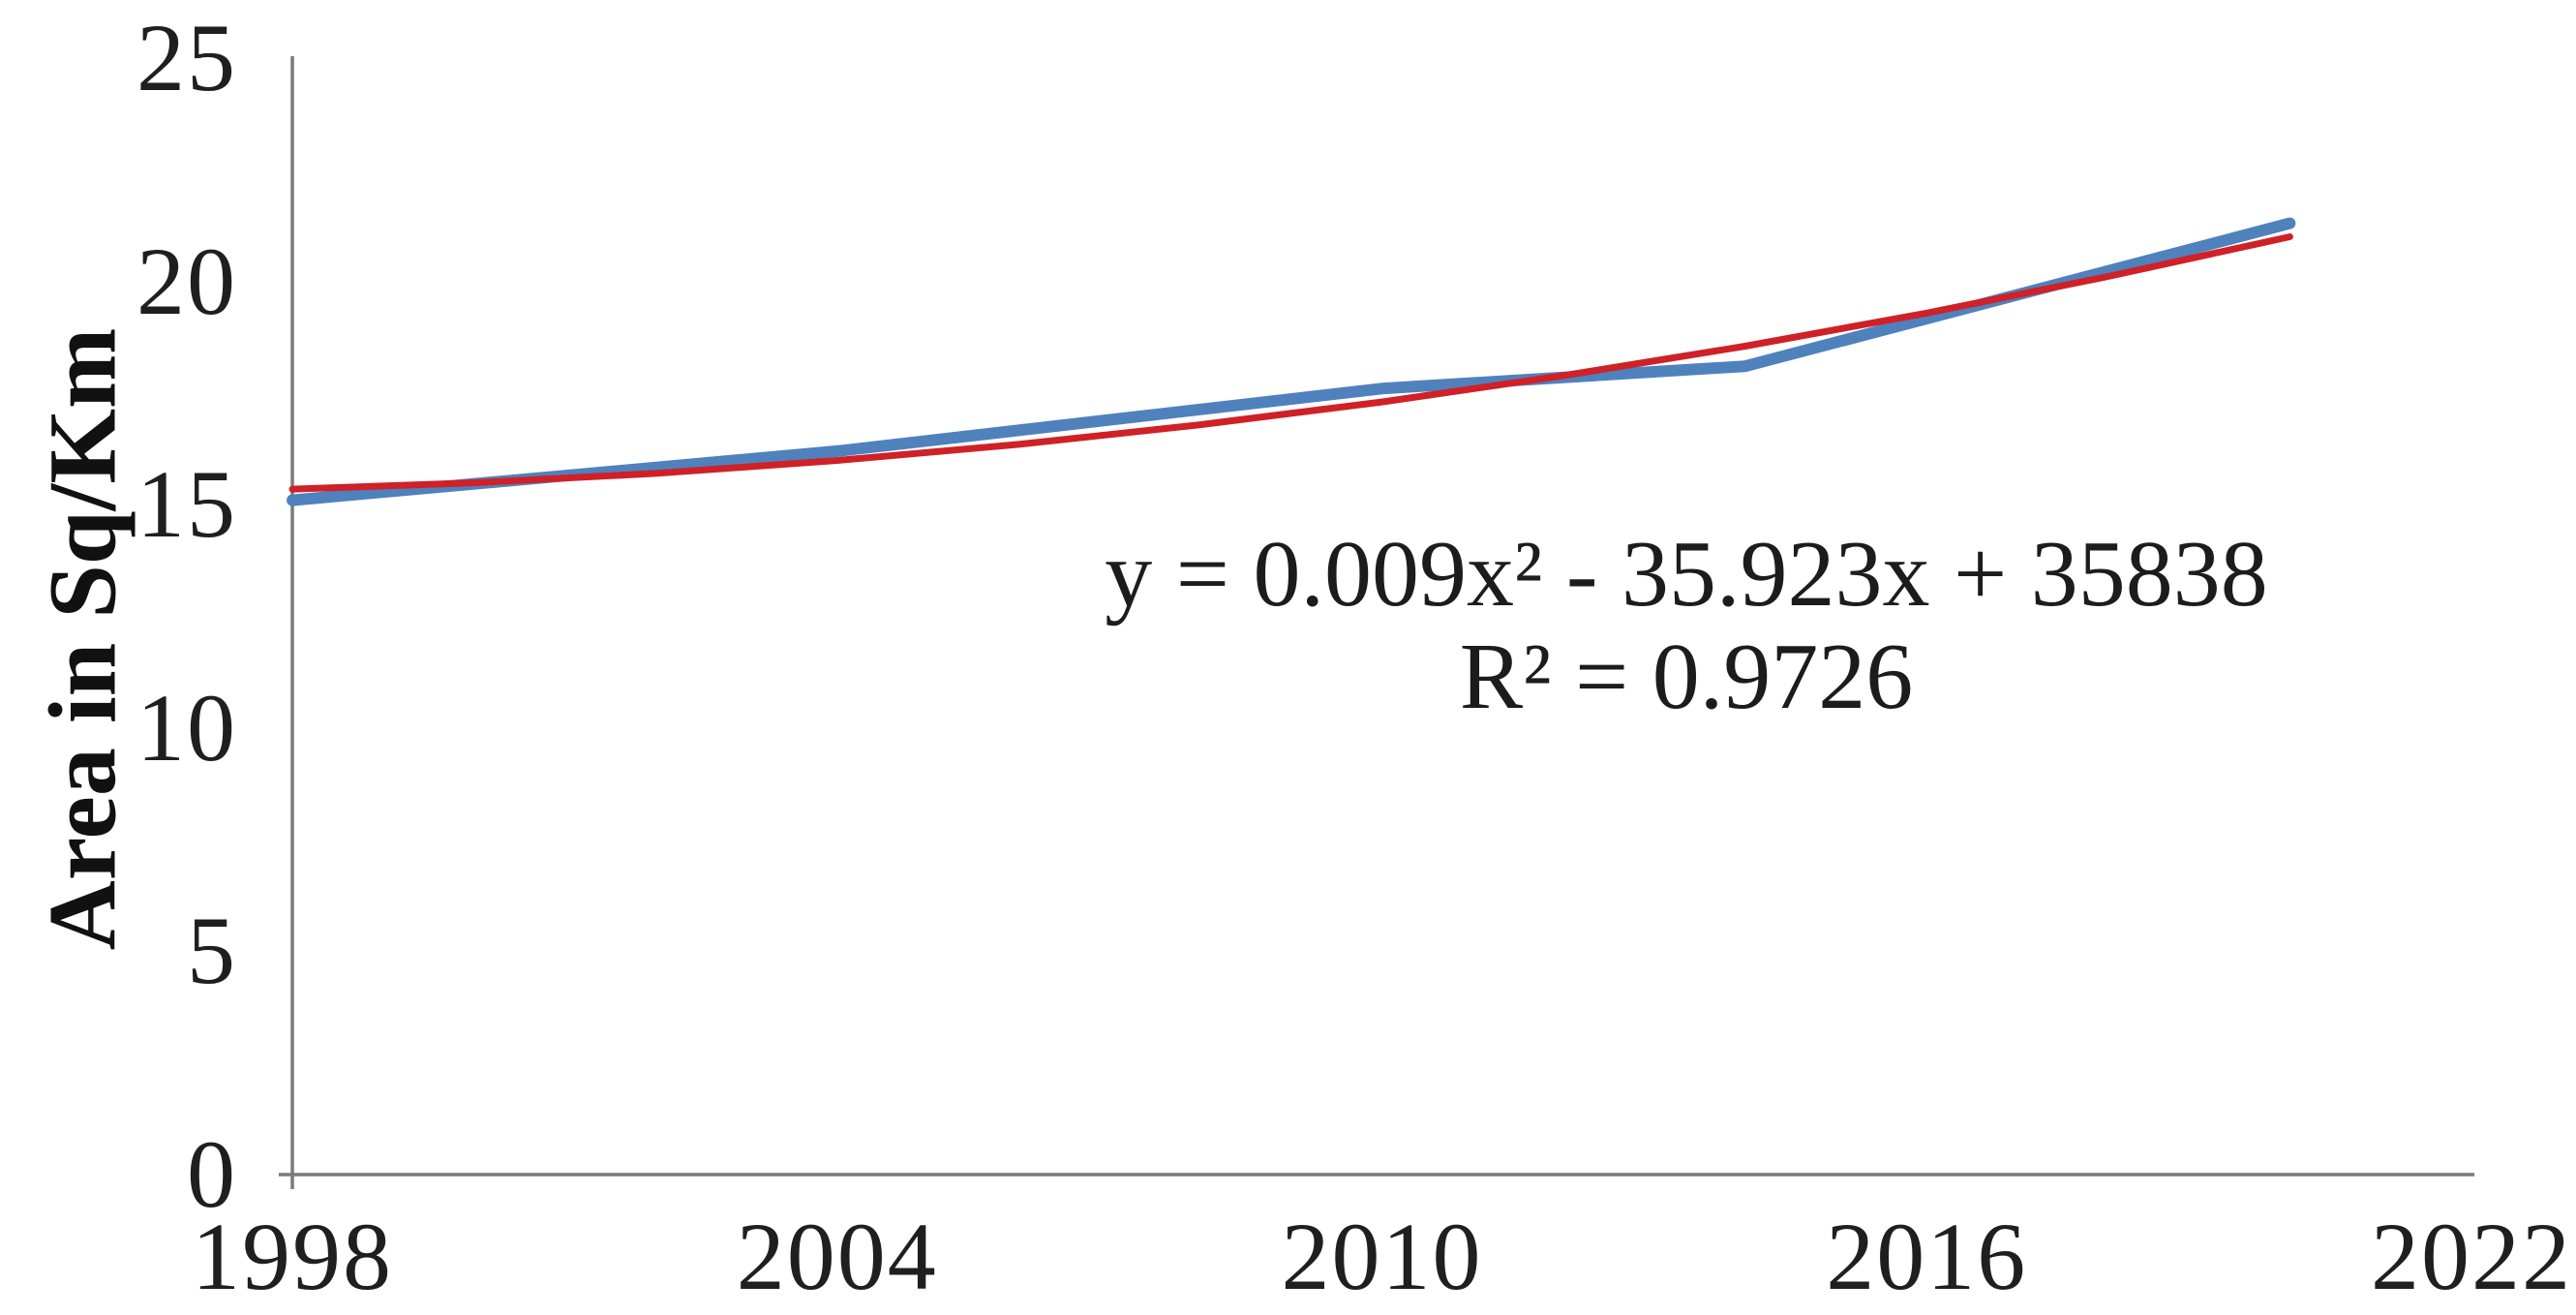  What do you see at coordinates (212, 951) in the screenshot?
I see `y-tick-label-5: 5` at bounding box center [212, 951].